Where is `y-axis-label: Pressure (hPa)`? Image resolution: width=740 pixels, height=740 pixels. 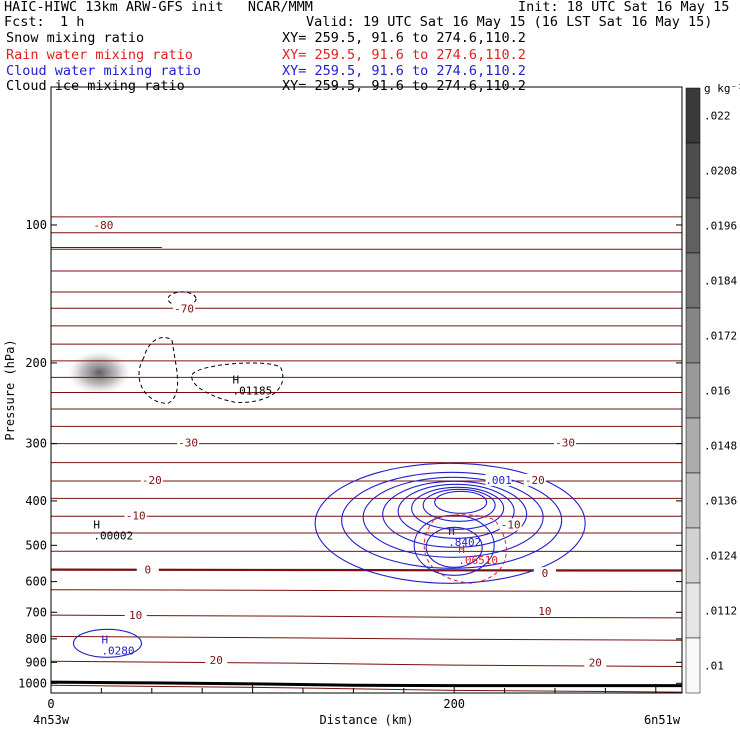
y-axis-label: Pressure (hPa) is located at coordinates (10, 389).